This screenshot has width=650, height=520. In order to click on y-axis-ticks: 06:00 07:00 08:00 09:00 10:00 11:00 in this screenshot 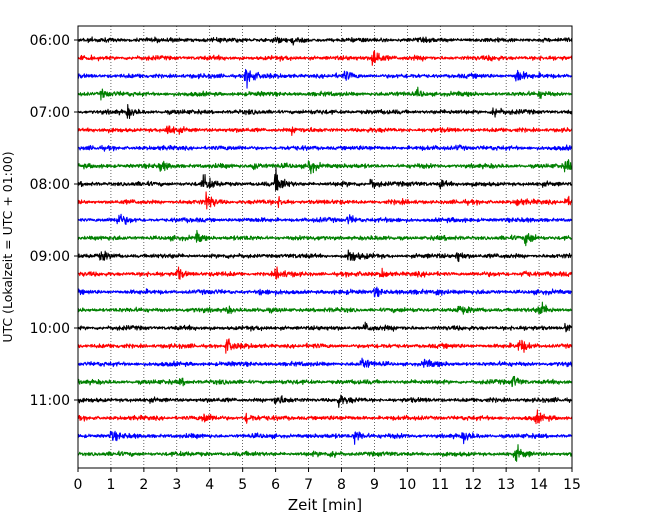, I will do `click(54, 221)`.